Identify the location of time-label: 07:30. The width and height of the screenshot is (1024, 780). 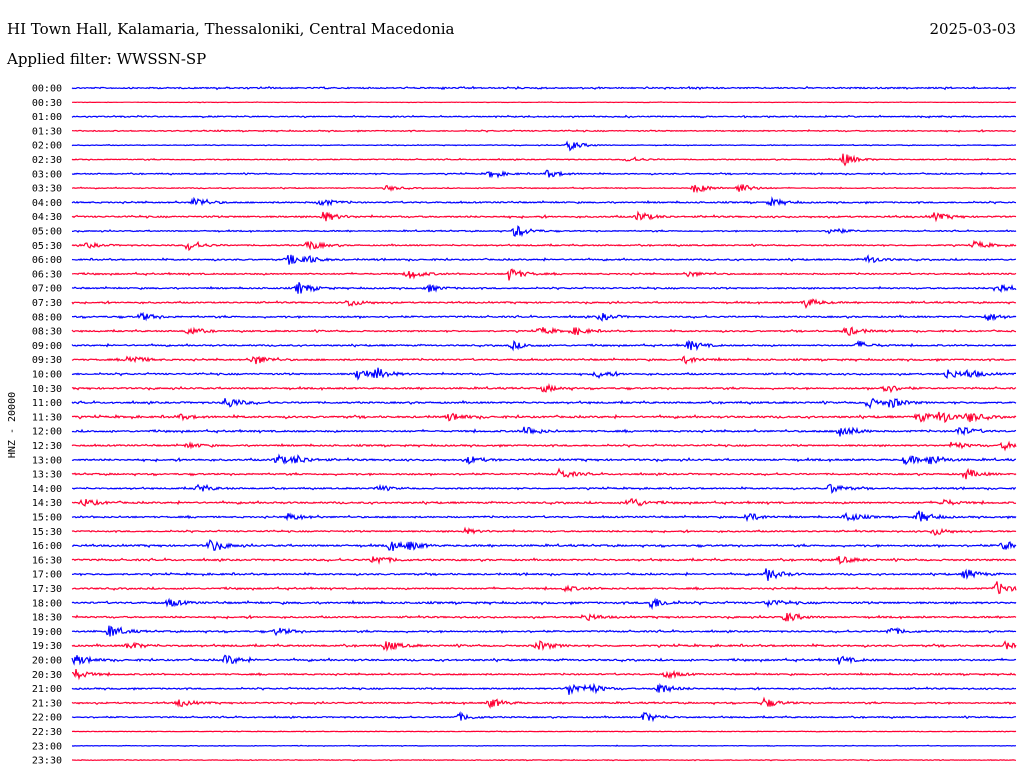
(47, 303).